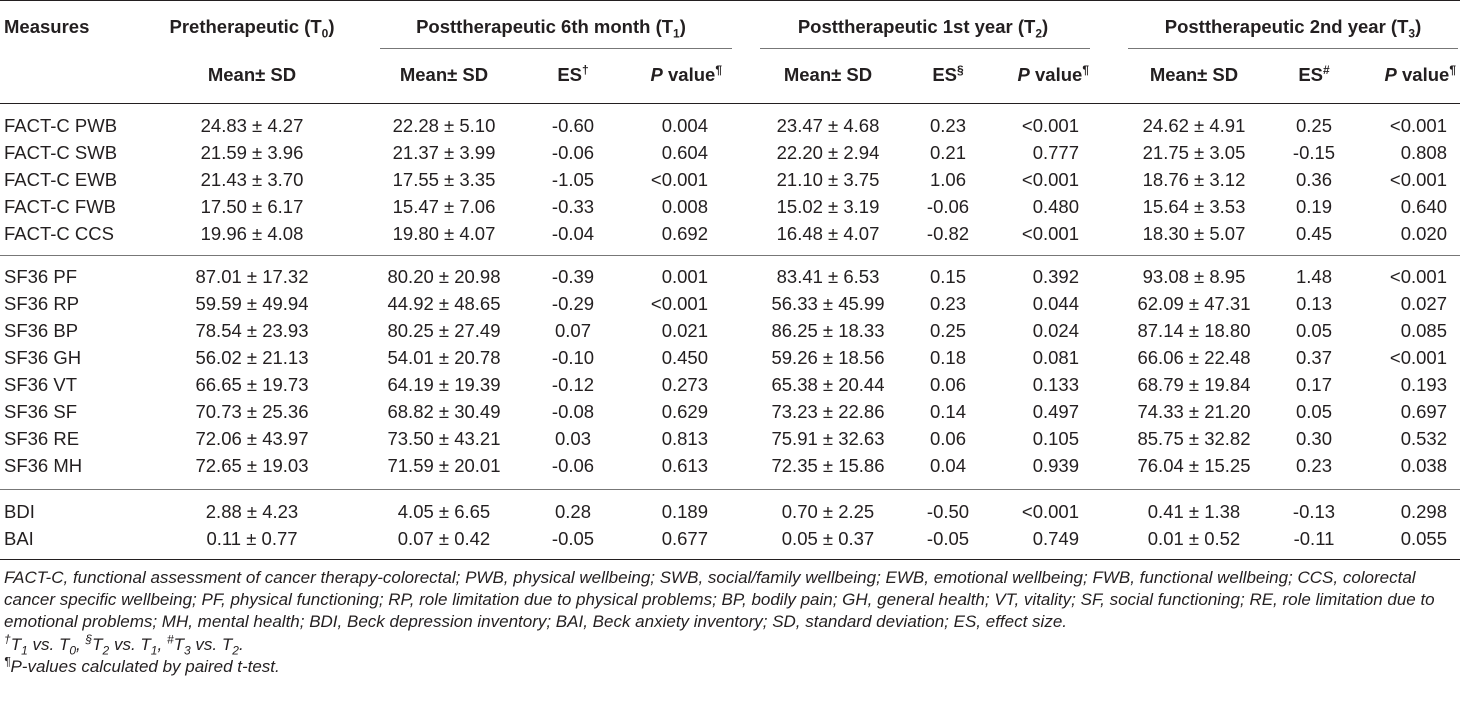 The width and height of the screenshot is (1460, 702). Describe the element at coordinates (573, 206) in the screenshot. I see `cell-t1-es: -0.33` at that location.